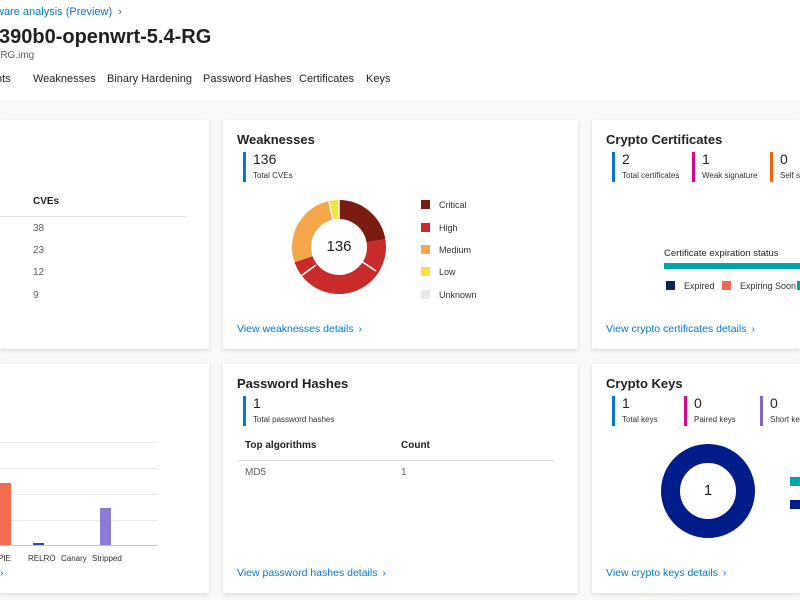 The image size is (800, 600). I want to click on weak-signature-stat: 1 Weak signature, so click(724, 167).